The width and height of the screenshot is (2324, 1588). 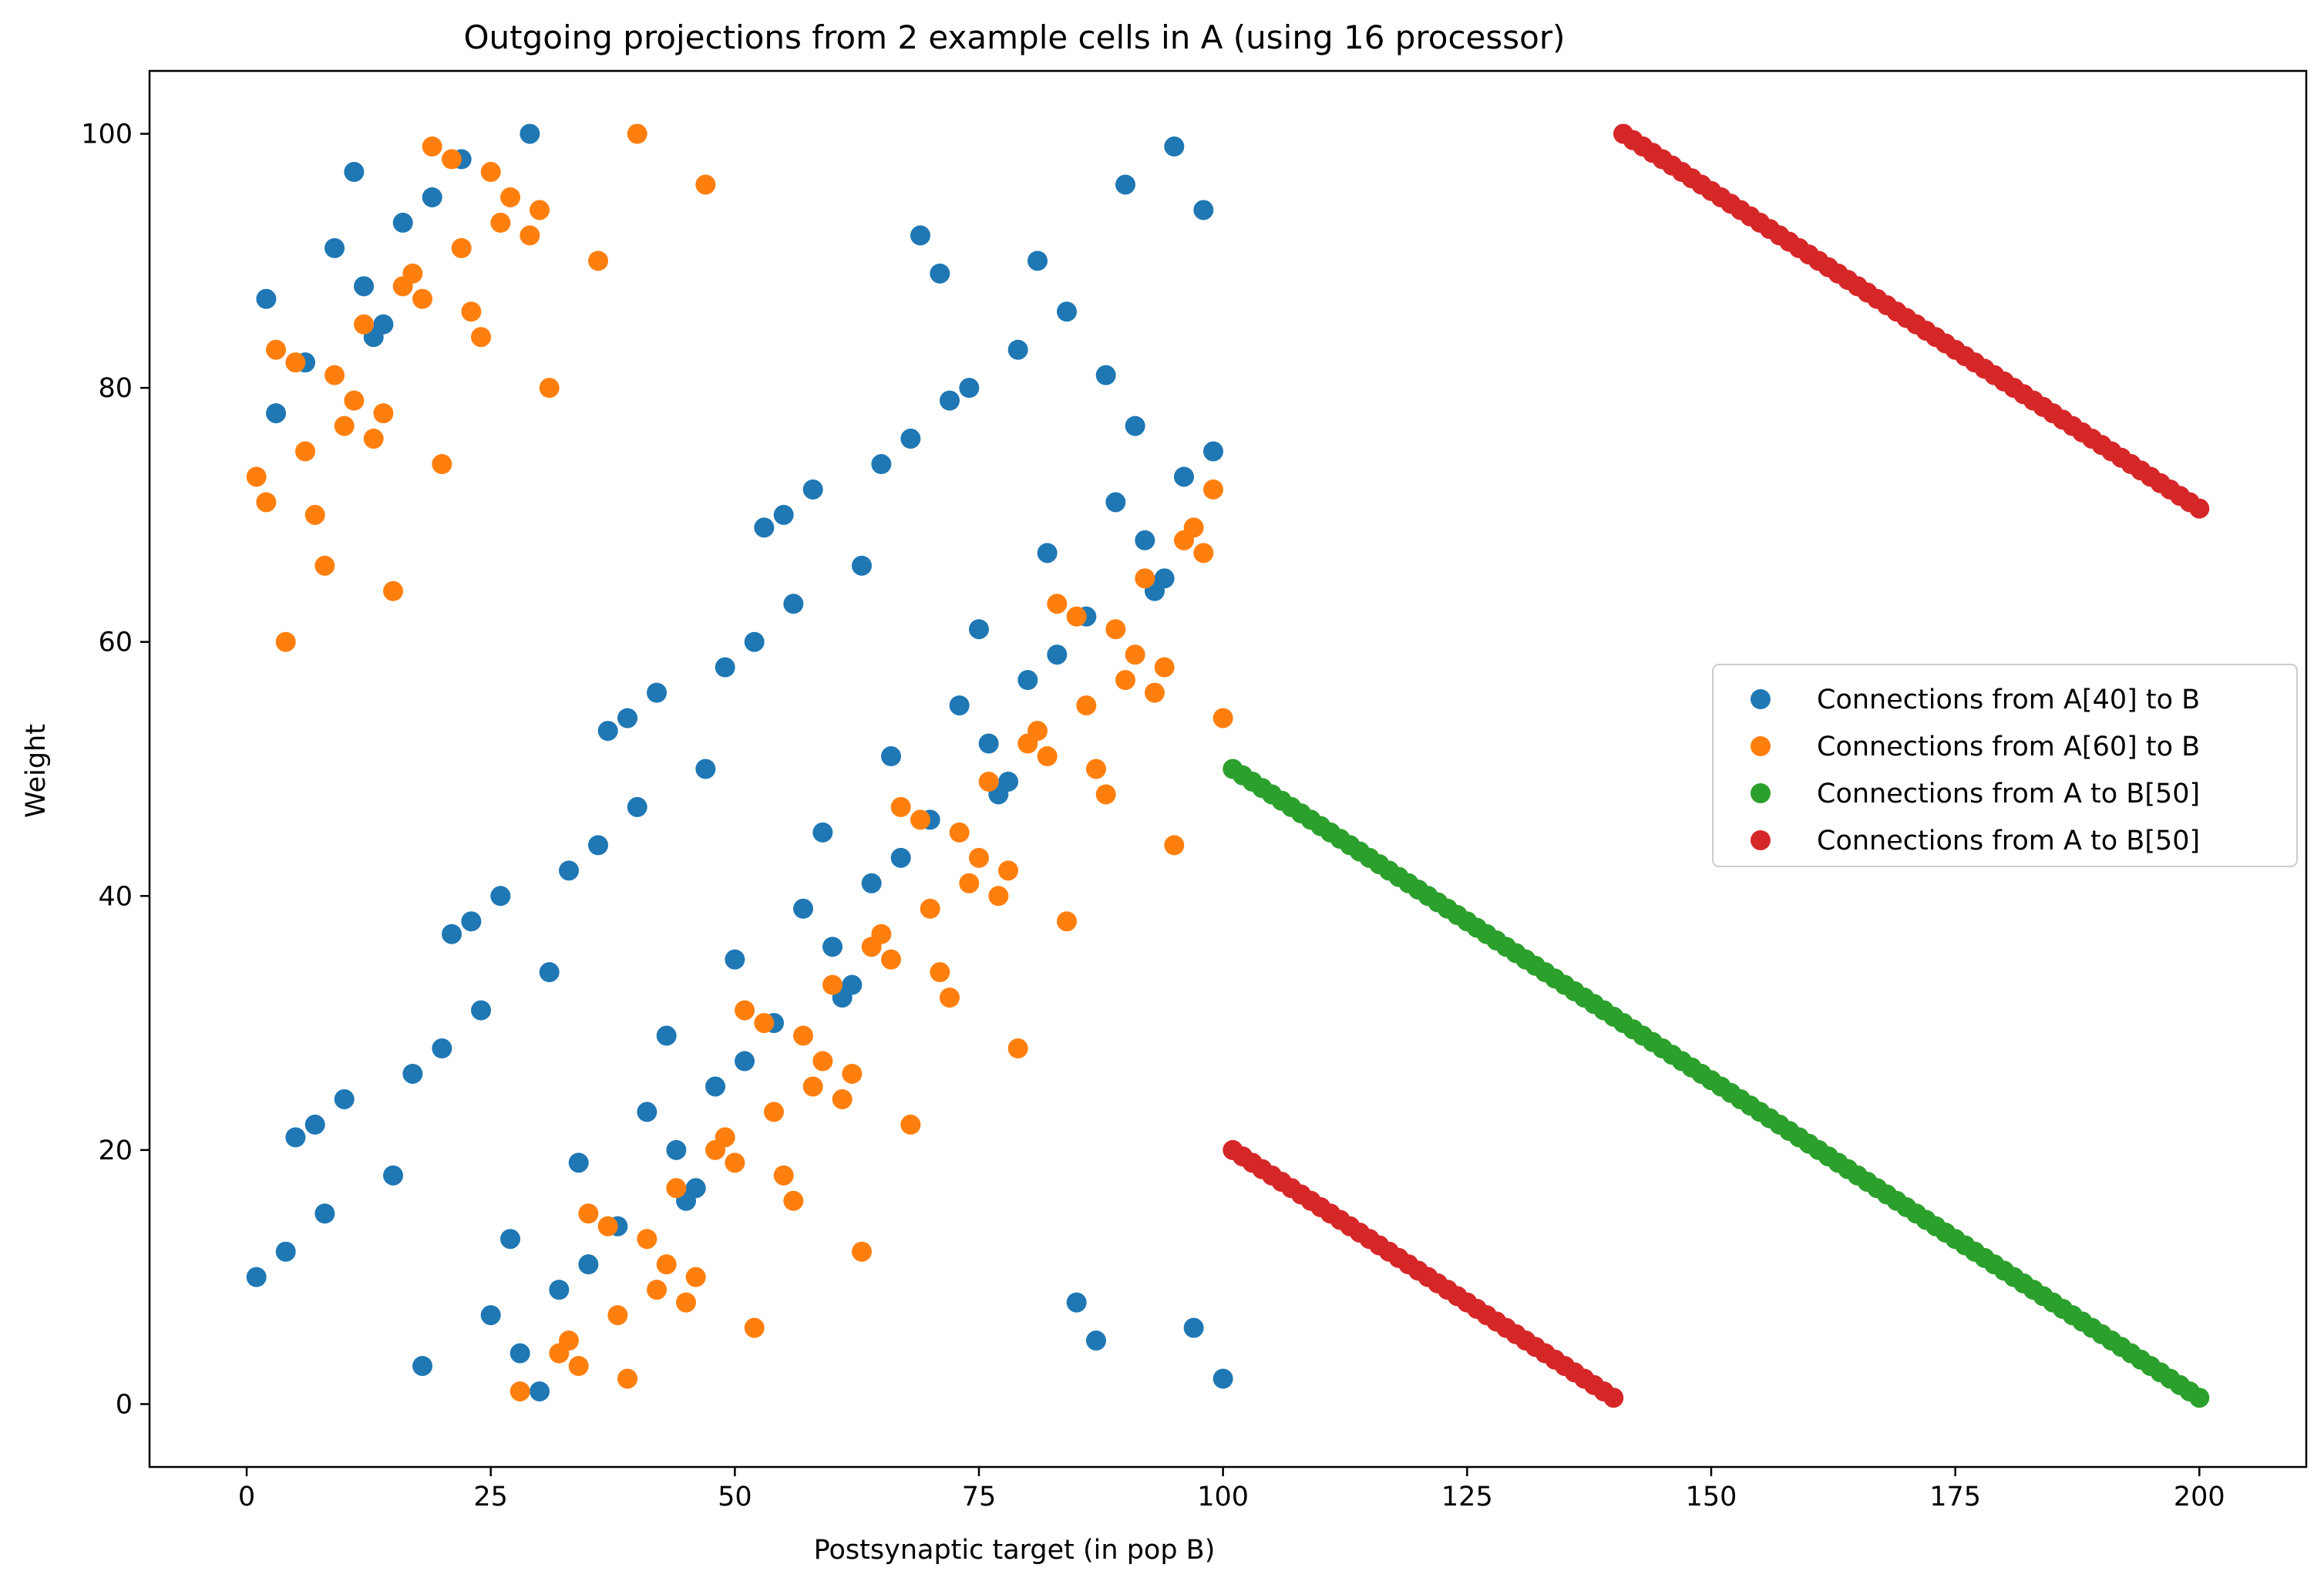 What do you see at coordinates (1955, 1497) in the screenshot?
I see `x-tick-label: 175` at bounding box center [1955, 1497].